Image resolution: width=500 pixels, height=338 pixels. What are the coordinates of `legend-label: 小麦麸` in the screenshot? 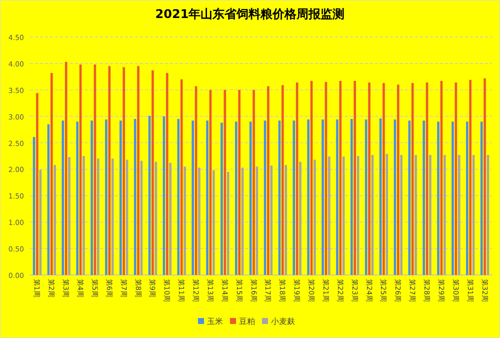 It's located at (283, 321).